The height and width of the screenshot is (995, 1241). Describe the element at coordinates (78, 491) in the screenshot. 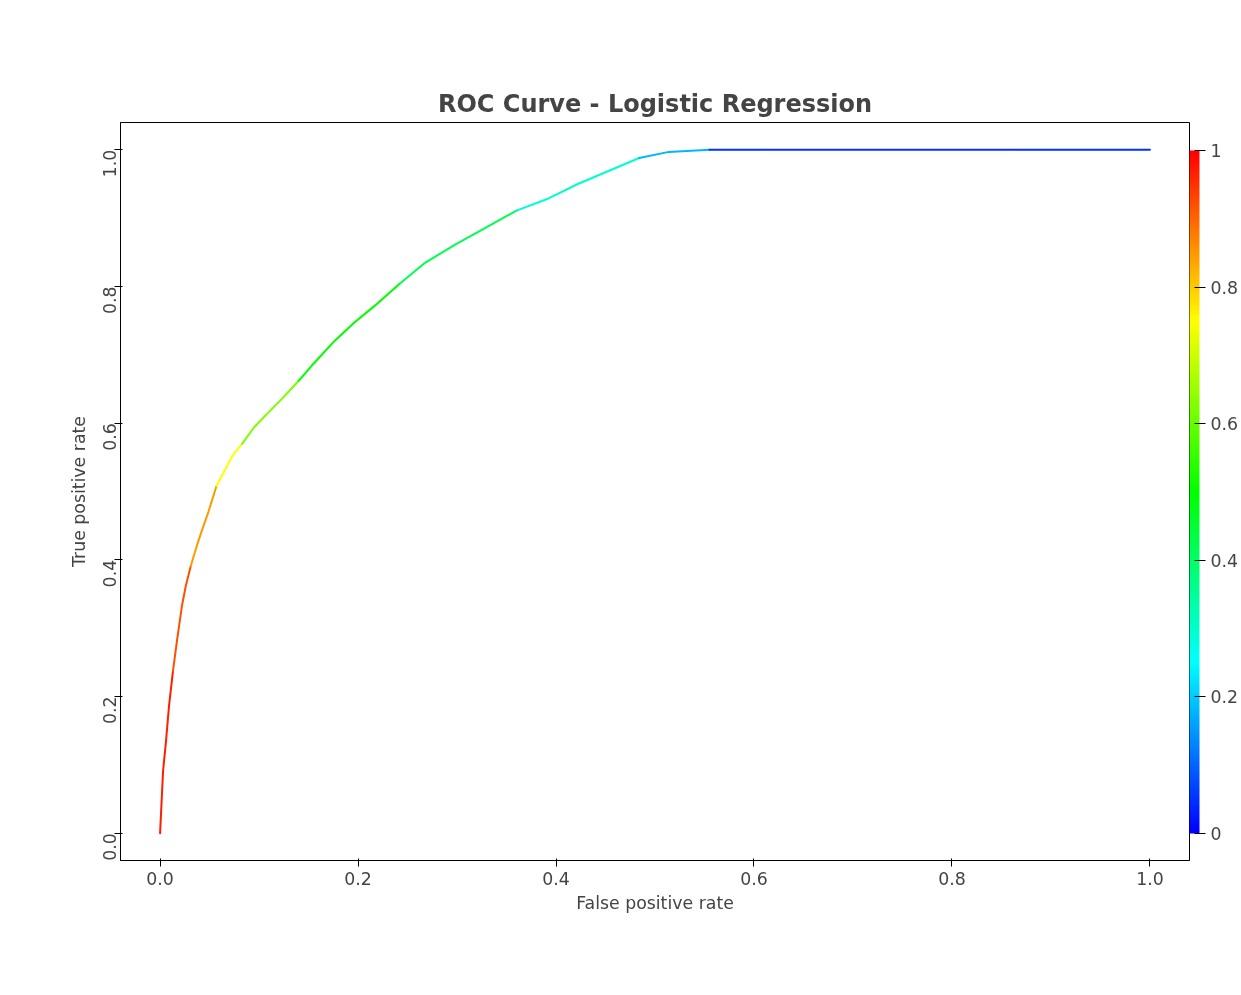

I see `y-axis-title: True positive rate` at that location.